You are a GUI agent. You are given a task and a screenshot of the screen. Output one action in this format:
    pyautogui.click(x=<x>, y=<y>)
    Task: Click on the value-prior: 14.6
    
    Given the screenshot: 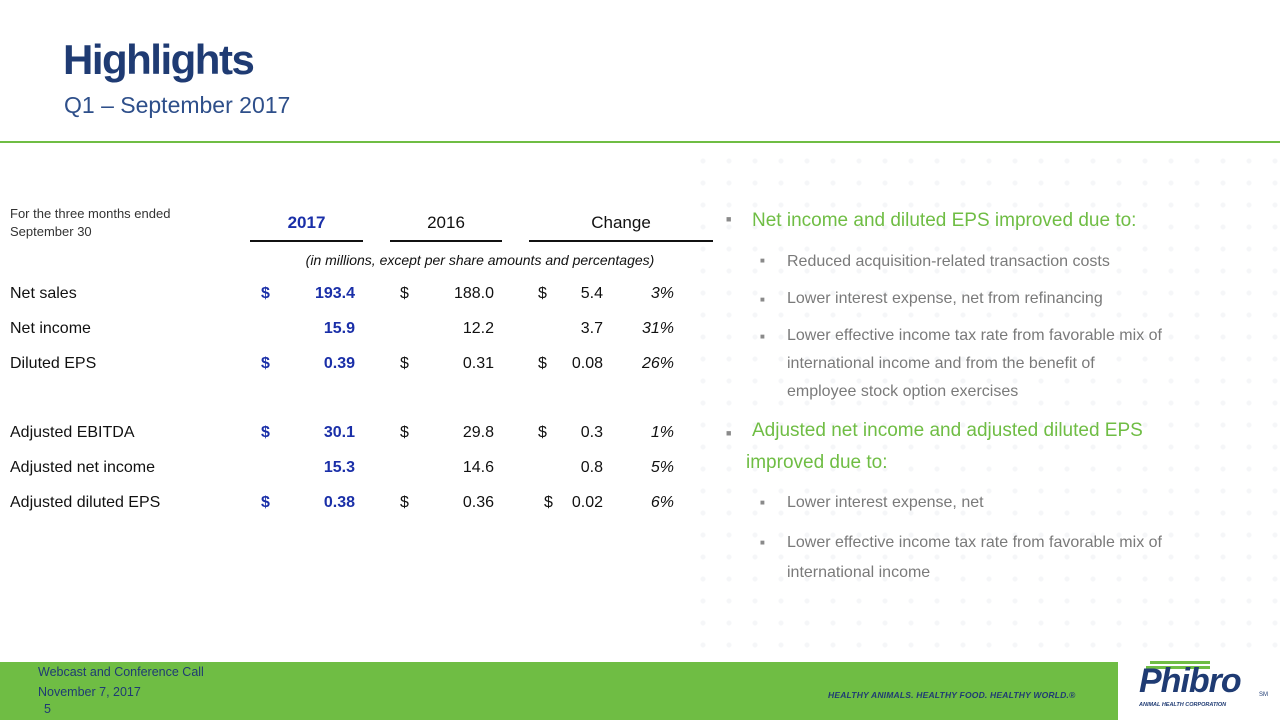 What is the action you would take?
    pyautogui.click(x=478, y=467)
    